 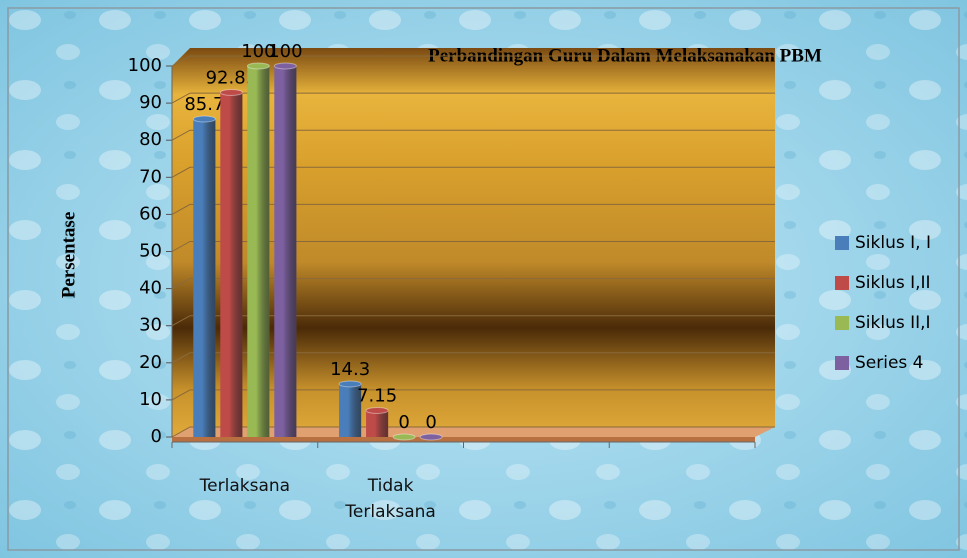 What do you see at coordinates (150, 325) in the screenshot?
I see `y-tick-label: 30` at bounding box center [150, 325].